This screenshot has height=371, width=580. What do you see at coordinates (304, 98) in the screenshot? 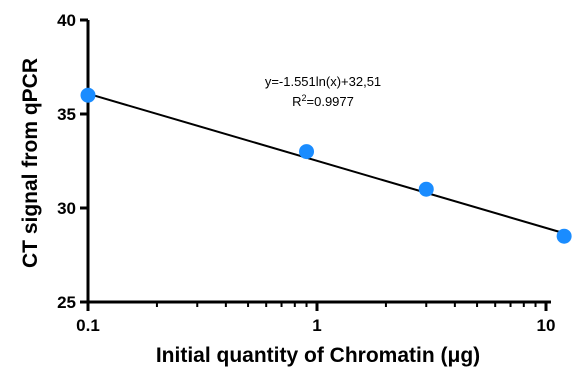
I see `r-squared-superscript: 2` at bounding box center [304, 98].